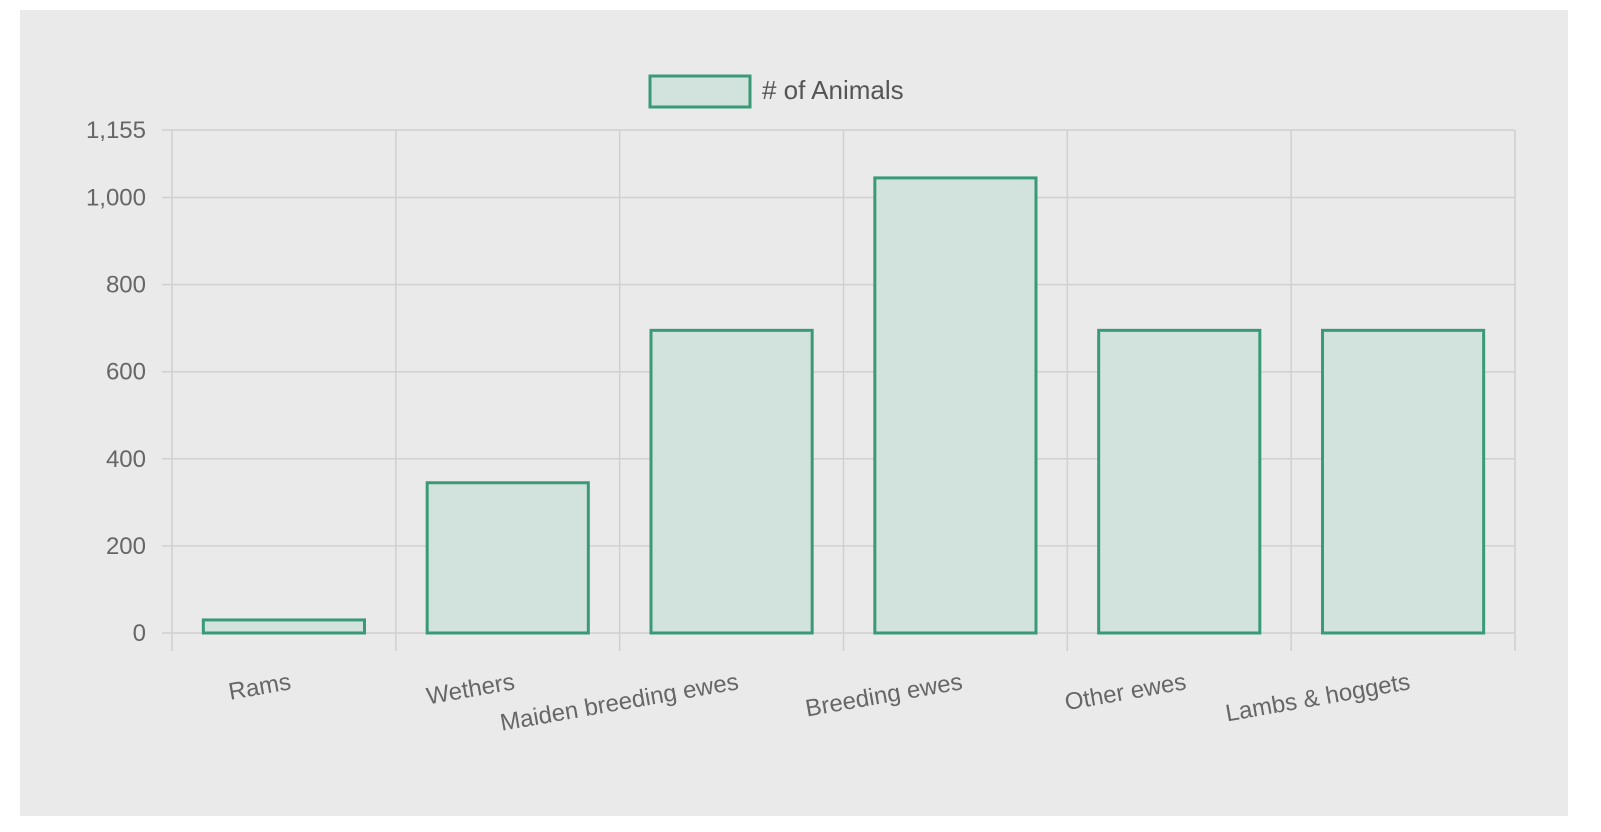 The height and width of the screenshot is (832, 1601). Describe the element at coordinates (619, 702) in the screenshot. I see `x-tick-label: Maiden breeding ewes` at that location.